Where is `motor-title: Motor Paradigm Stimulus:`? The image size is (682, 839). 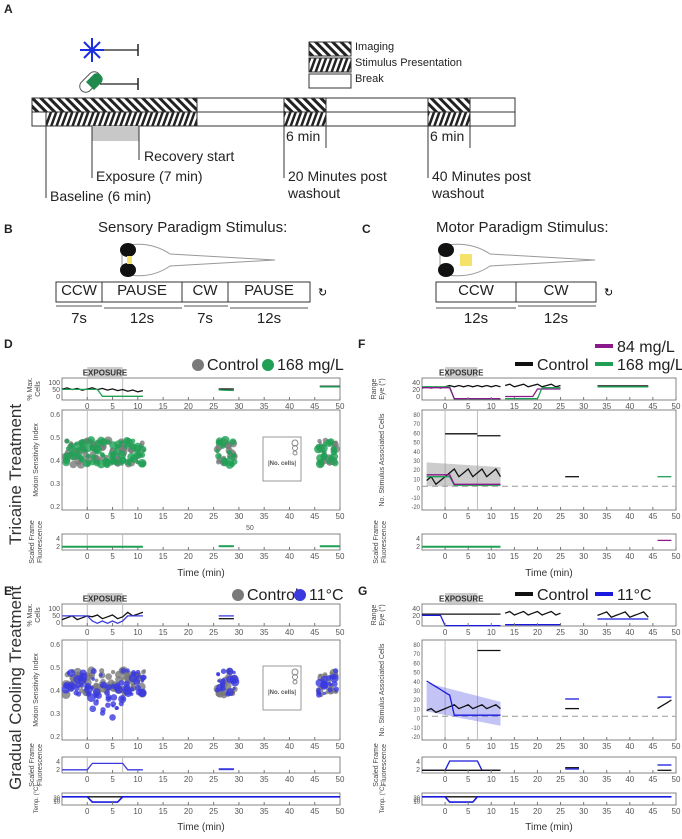 motor-title: Motor Paradigm Stimulus: is located at coordinates (522, 227).